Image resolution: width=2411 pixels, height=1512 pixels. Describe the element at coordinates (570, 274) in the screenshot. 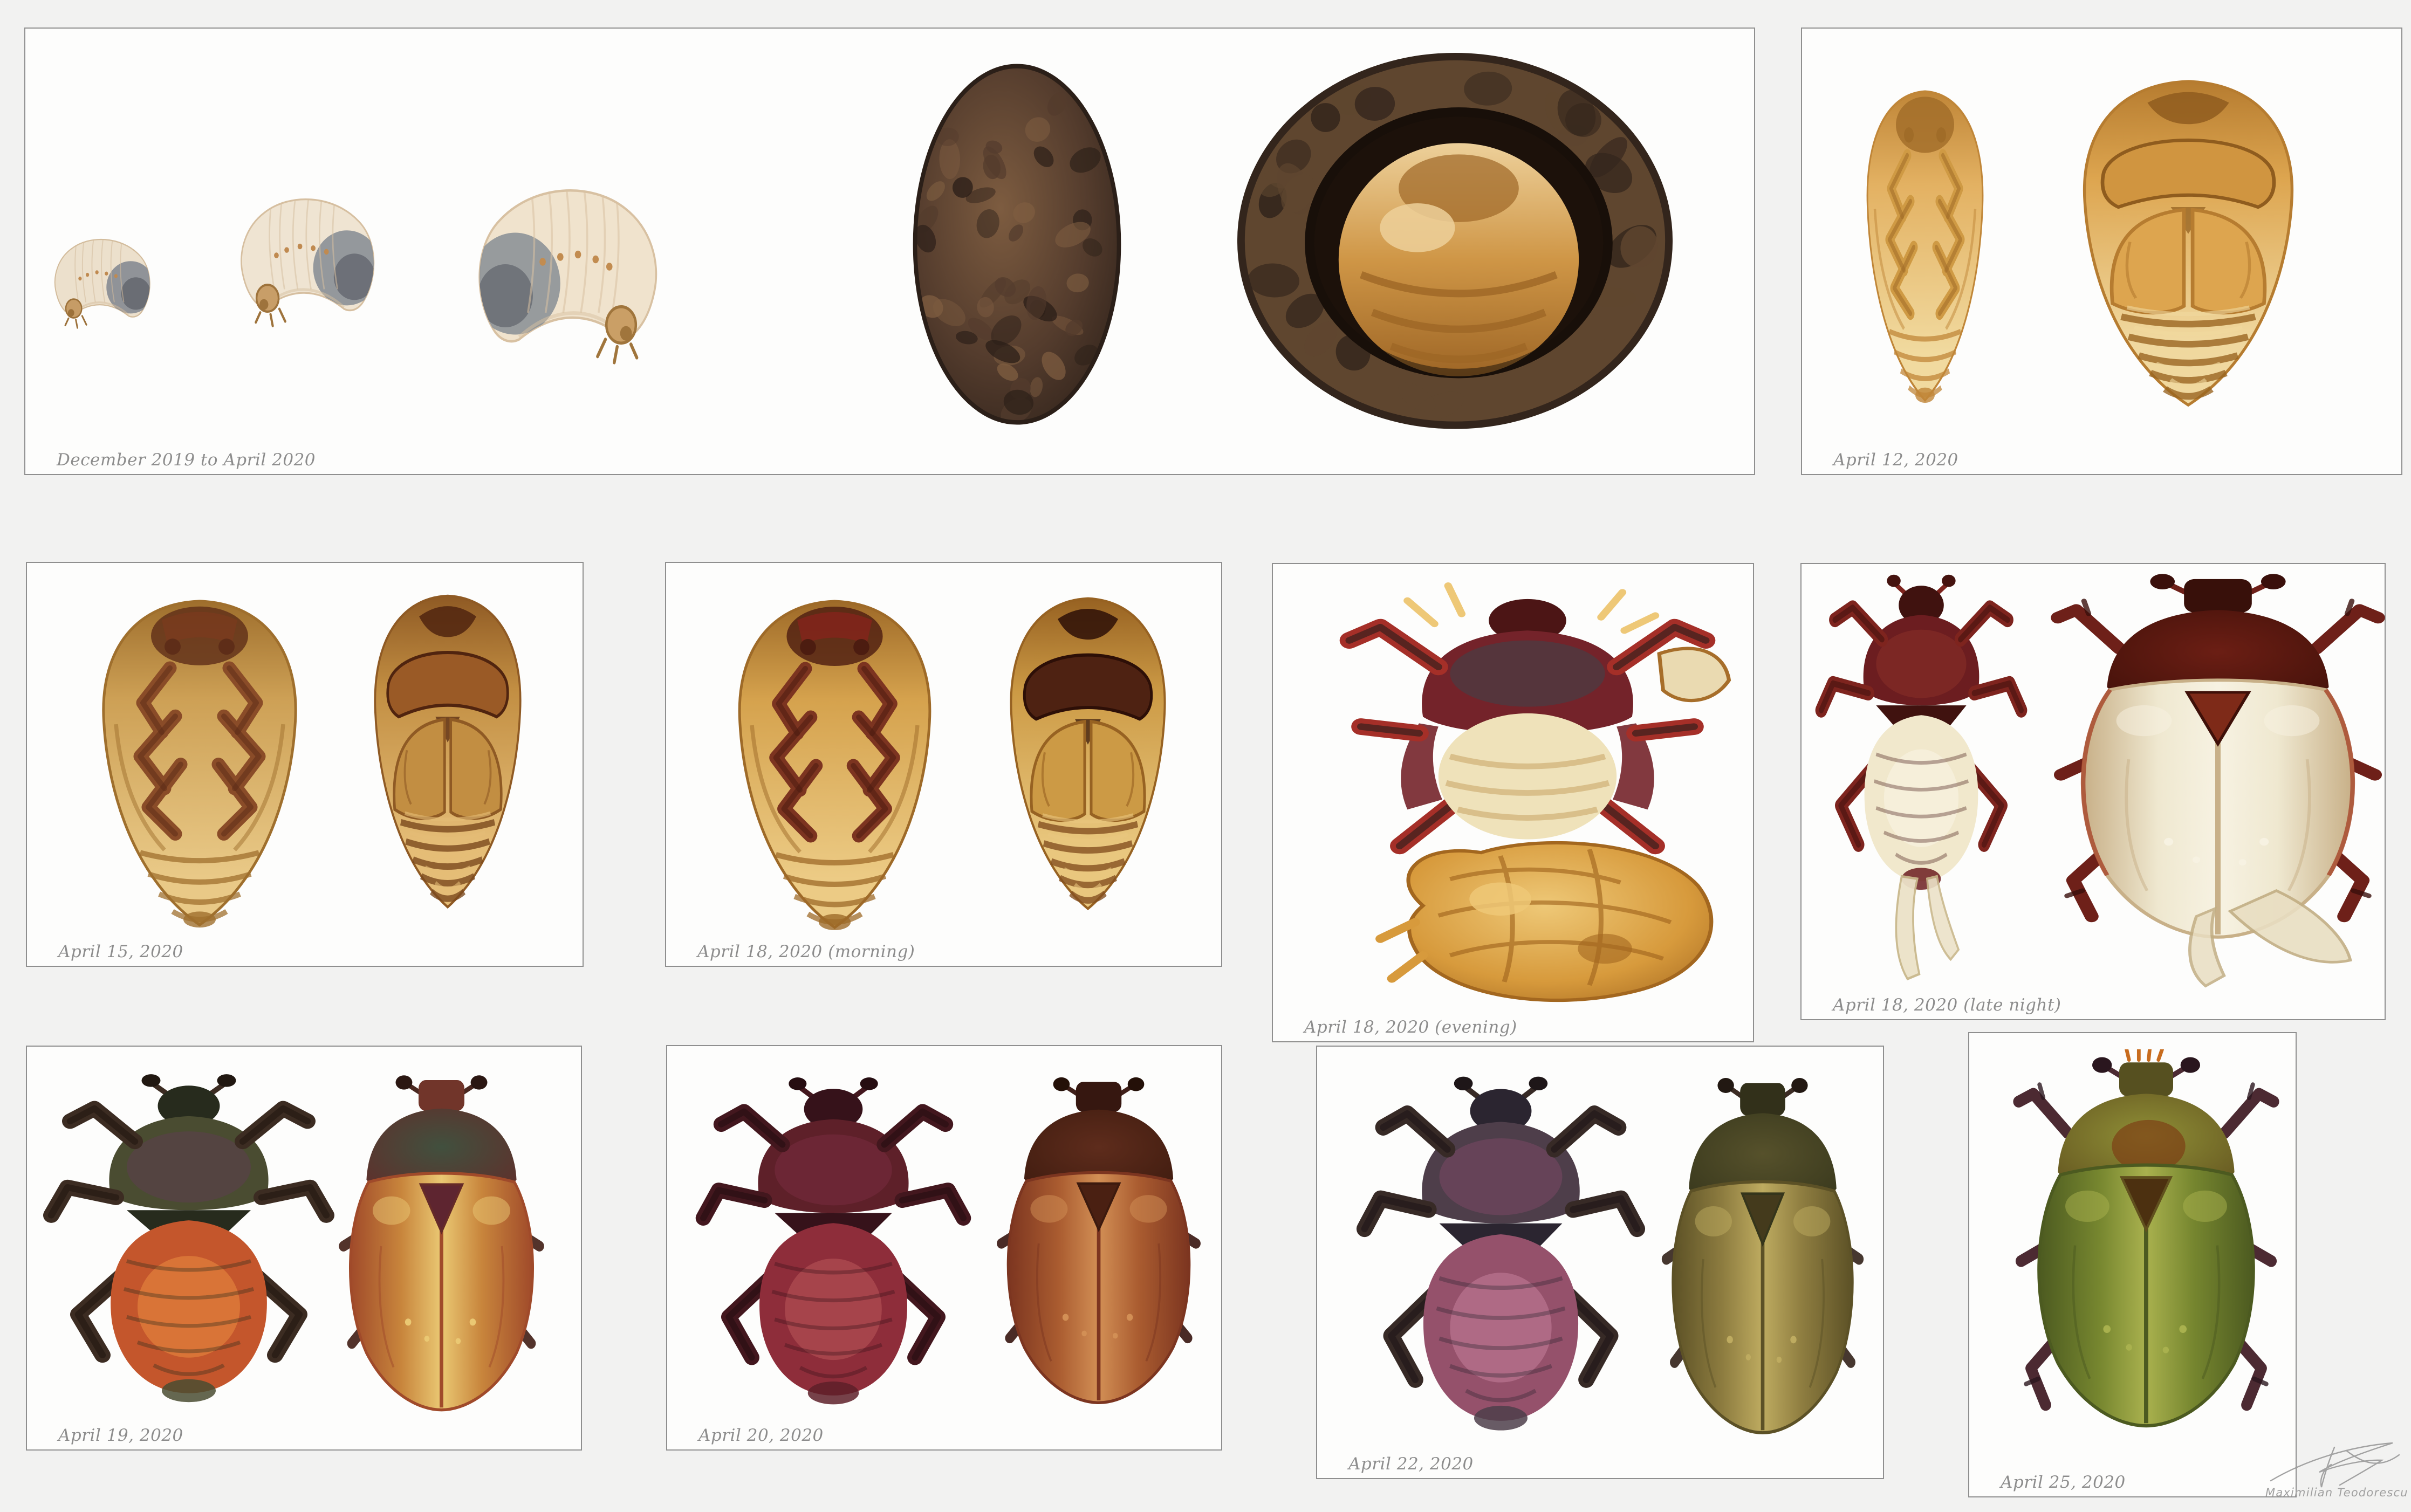

I see `specimen-larva` at that location.